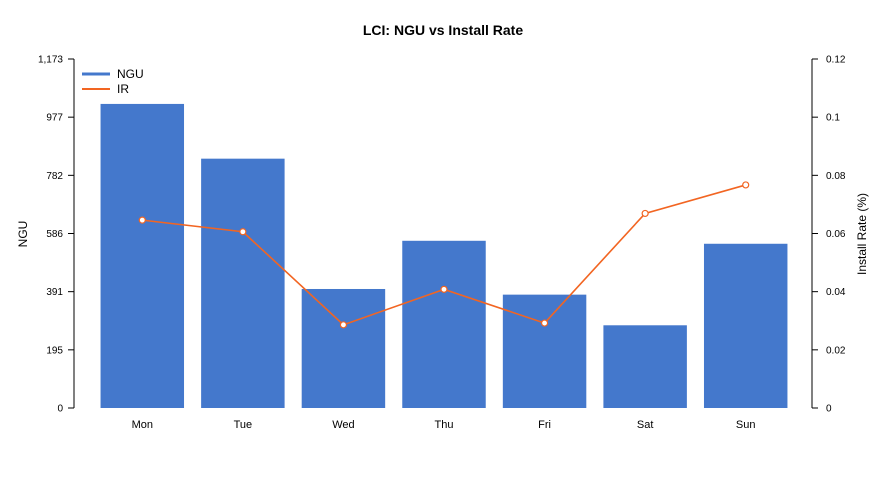 This screenshot has height=482, width=873. I want to click on legend-label-ir: IR, so click(123, 89).